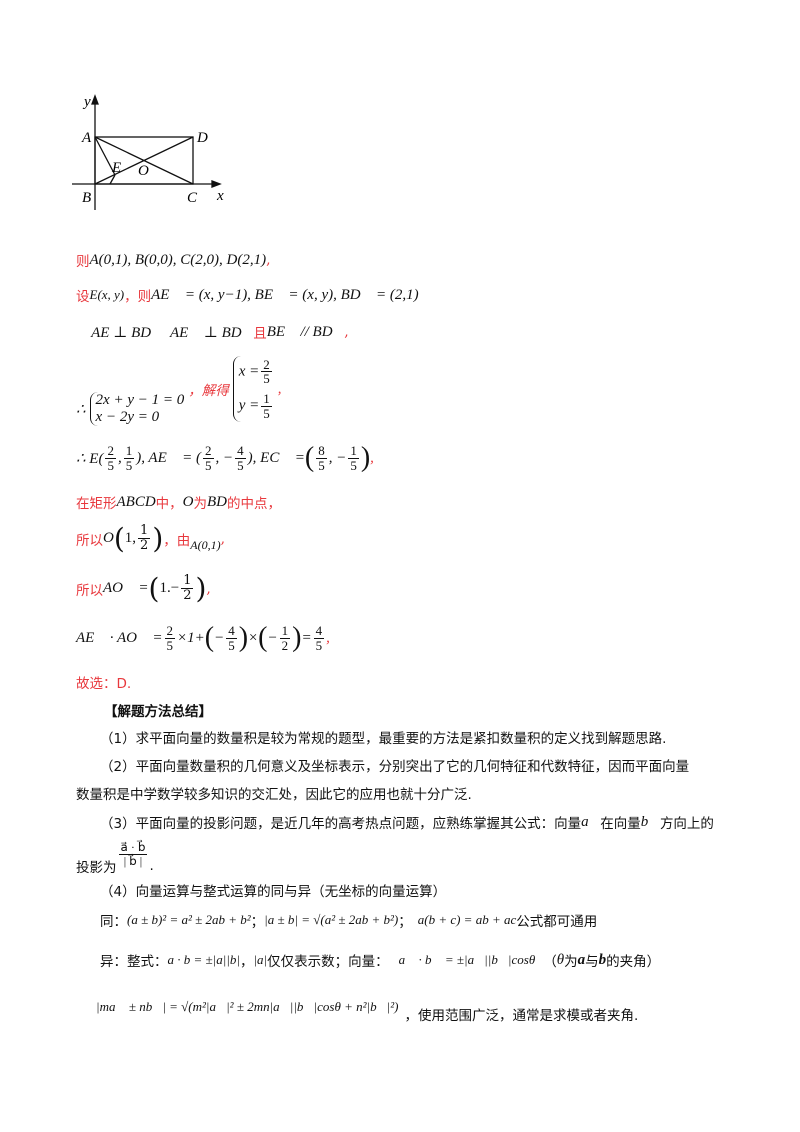 The width and height of the screenshot is (800, 1132). What do you see at coordinates (169, 504) in the screenshot?
I see `text: 中，` at bounding box center [169, 504].